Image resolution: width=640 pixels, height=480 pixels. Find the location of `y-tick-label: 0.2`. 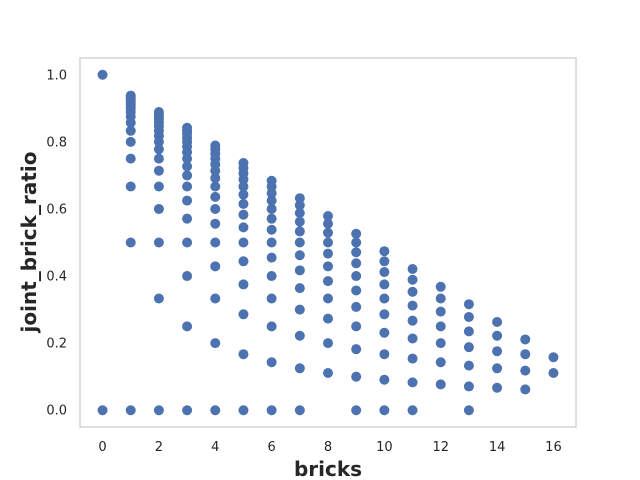

y-tick-label: 0.2 is located at coordinates (56, 344).